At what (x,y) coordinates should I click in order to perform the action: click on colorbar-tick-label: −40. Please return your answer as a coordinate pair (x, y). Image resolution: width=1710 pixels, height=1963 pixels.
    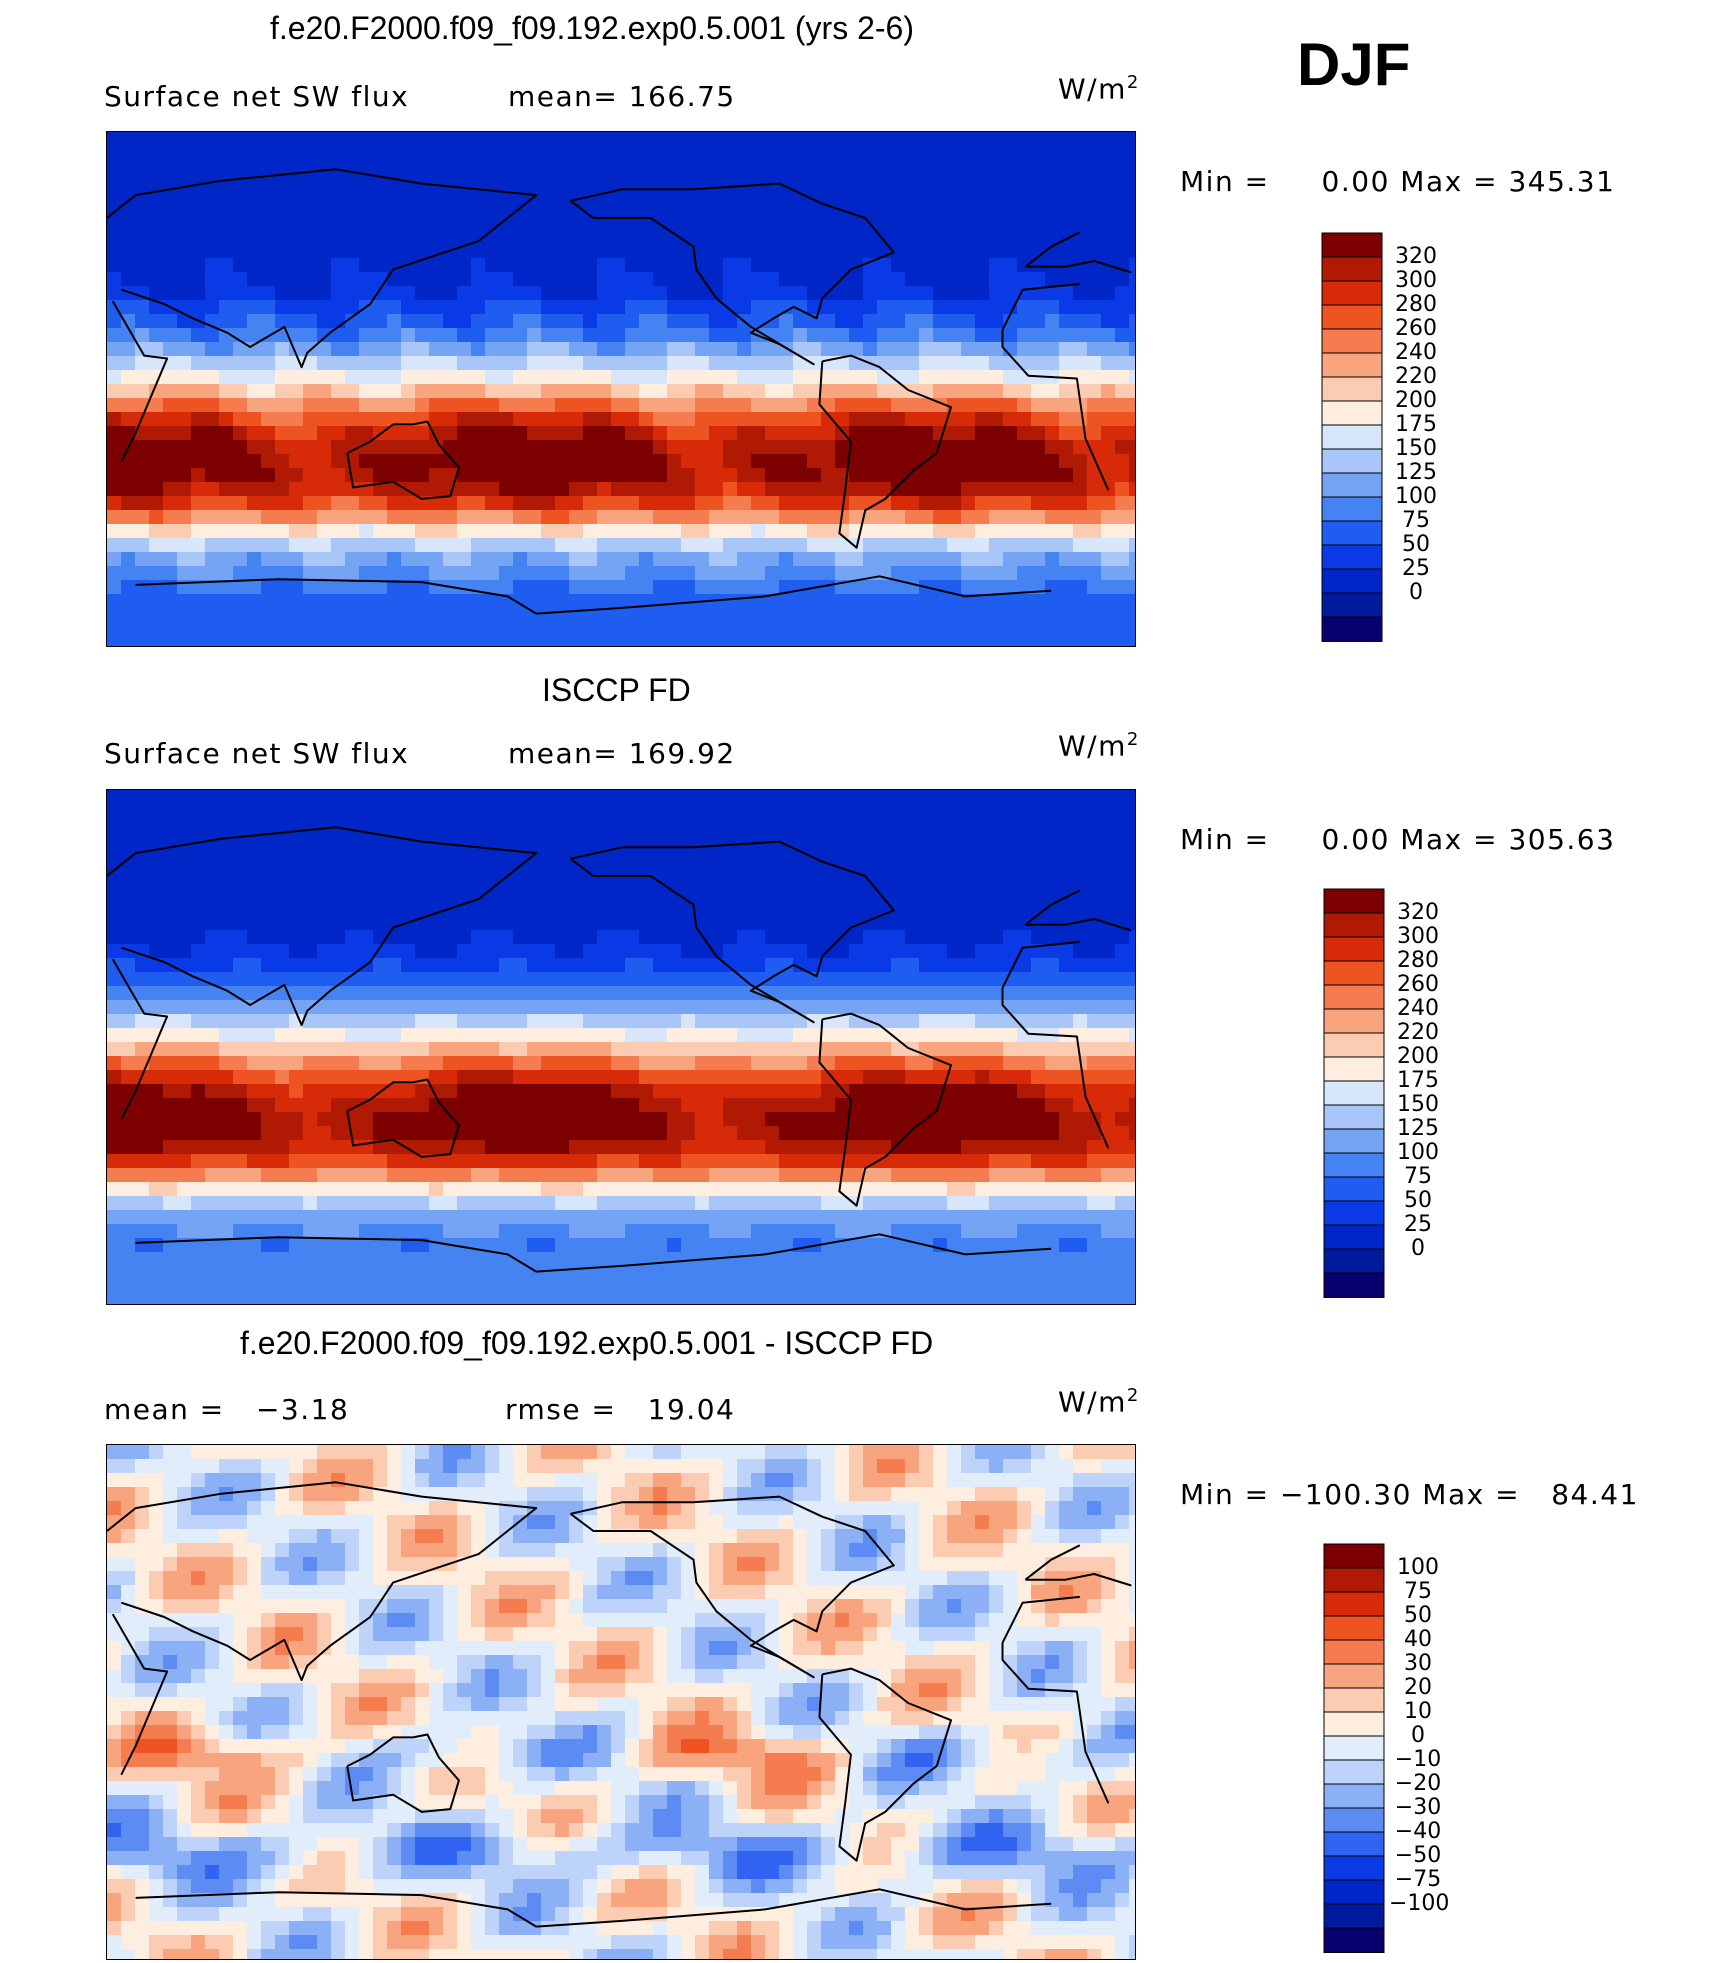
    Looking at the image, I should click on (1418, 1831).